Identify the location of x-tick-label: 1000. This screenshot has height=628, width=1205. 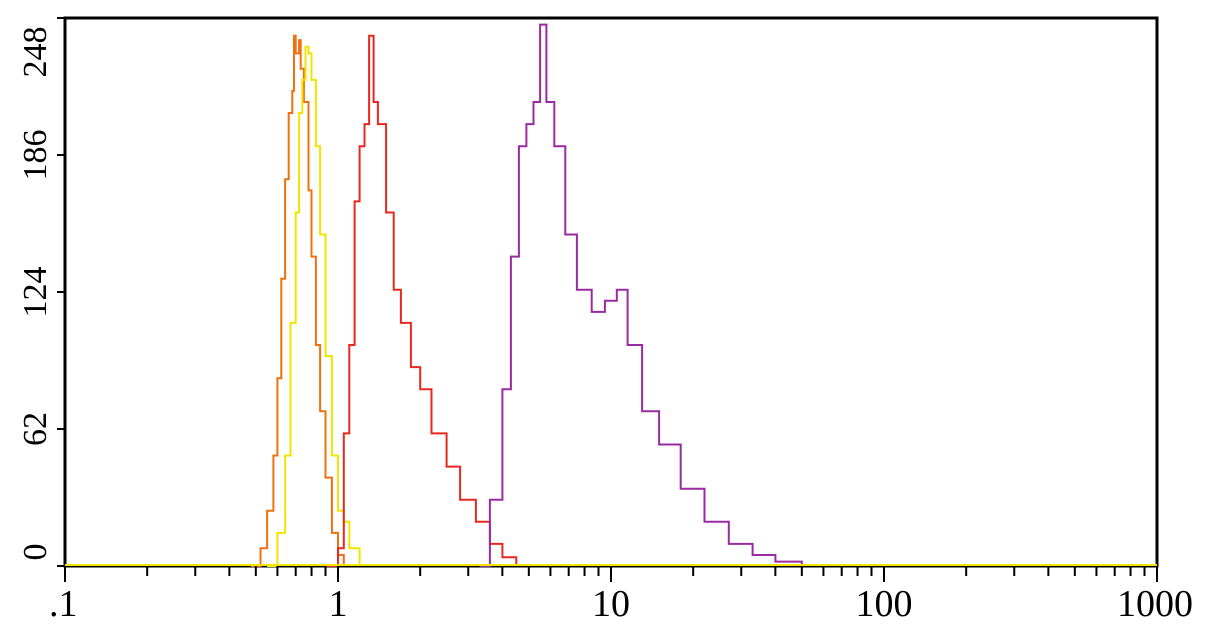
(1155, 604).